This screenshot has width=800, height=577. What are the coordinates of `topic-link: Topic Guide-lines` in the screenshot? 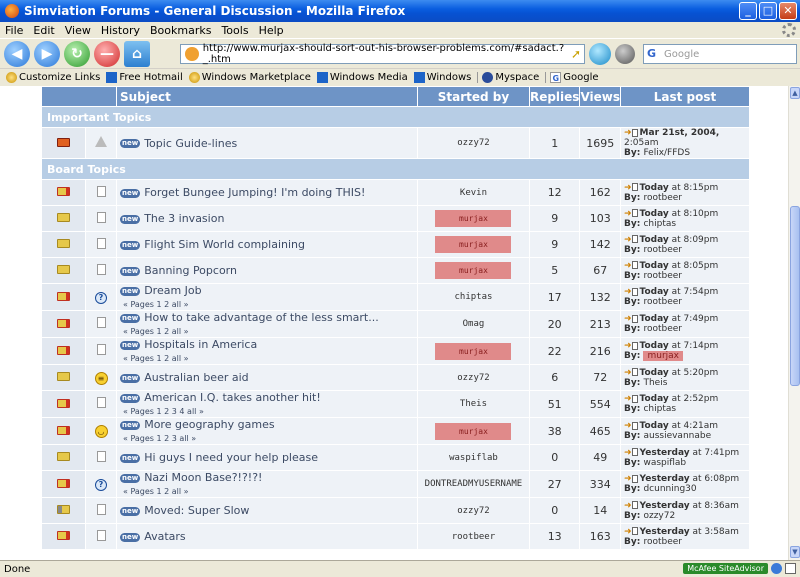 It's located at (191, 143).